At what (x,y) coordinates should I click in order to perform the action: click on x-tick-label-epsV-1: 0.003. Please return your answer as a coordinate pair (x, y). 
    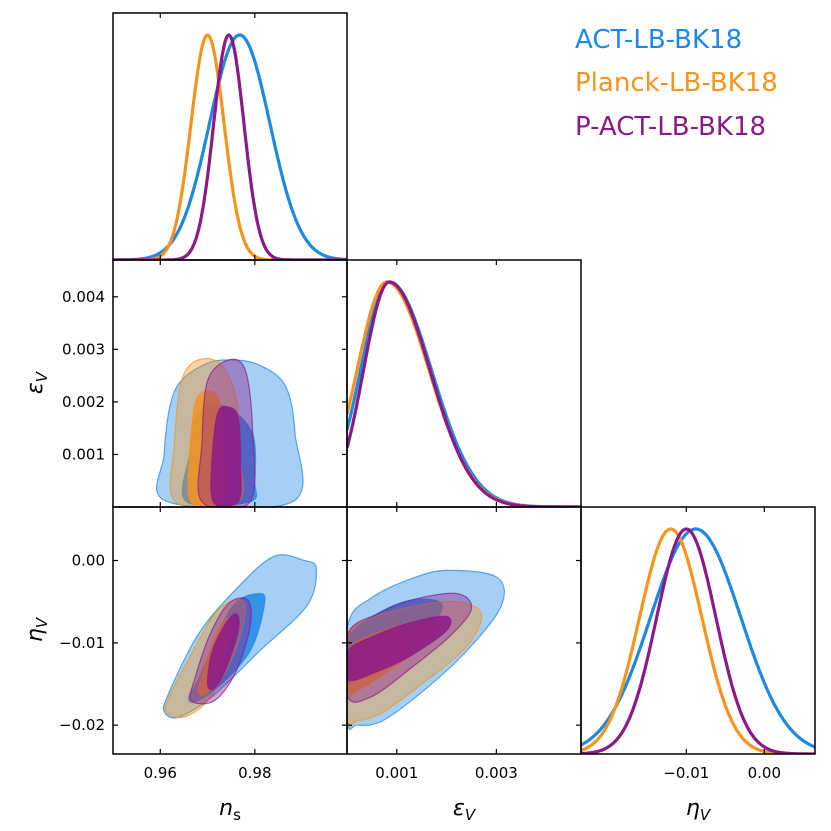
    Looking at the image, I should click on (496, 773).